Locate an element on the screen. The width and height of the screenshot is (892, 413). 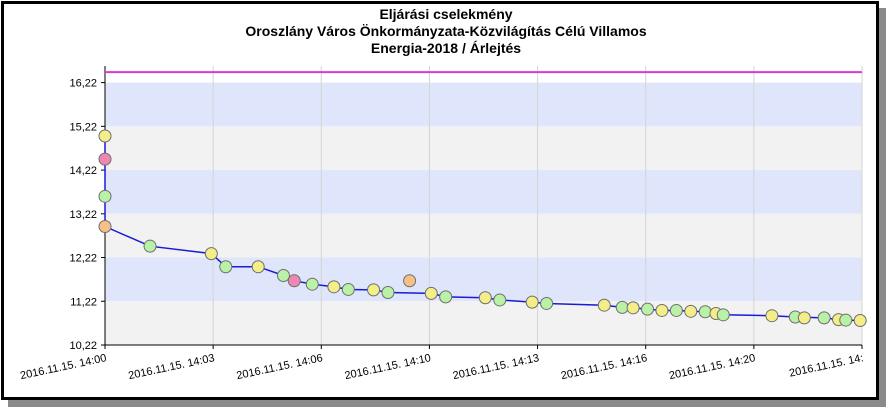
x-tick-label: 2016.11.15. 14:03 is located at coordinates (171, 367).